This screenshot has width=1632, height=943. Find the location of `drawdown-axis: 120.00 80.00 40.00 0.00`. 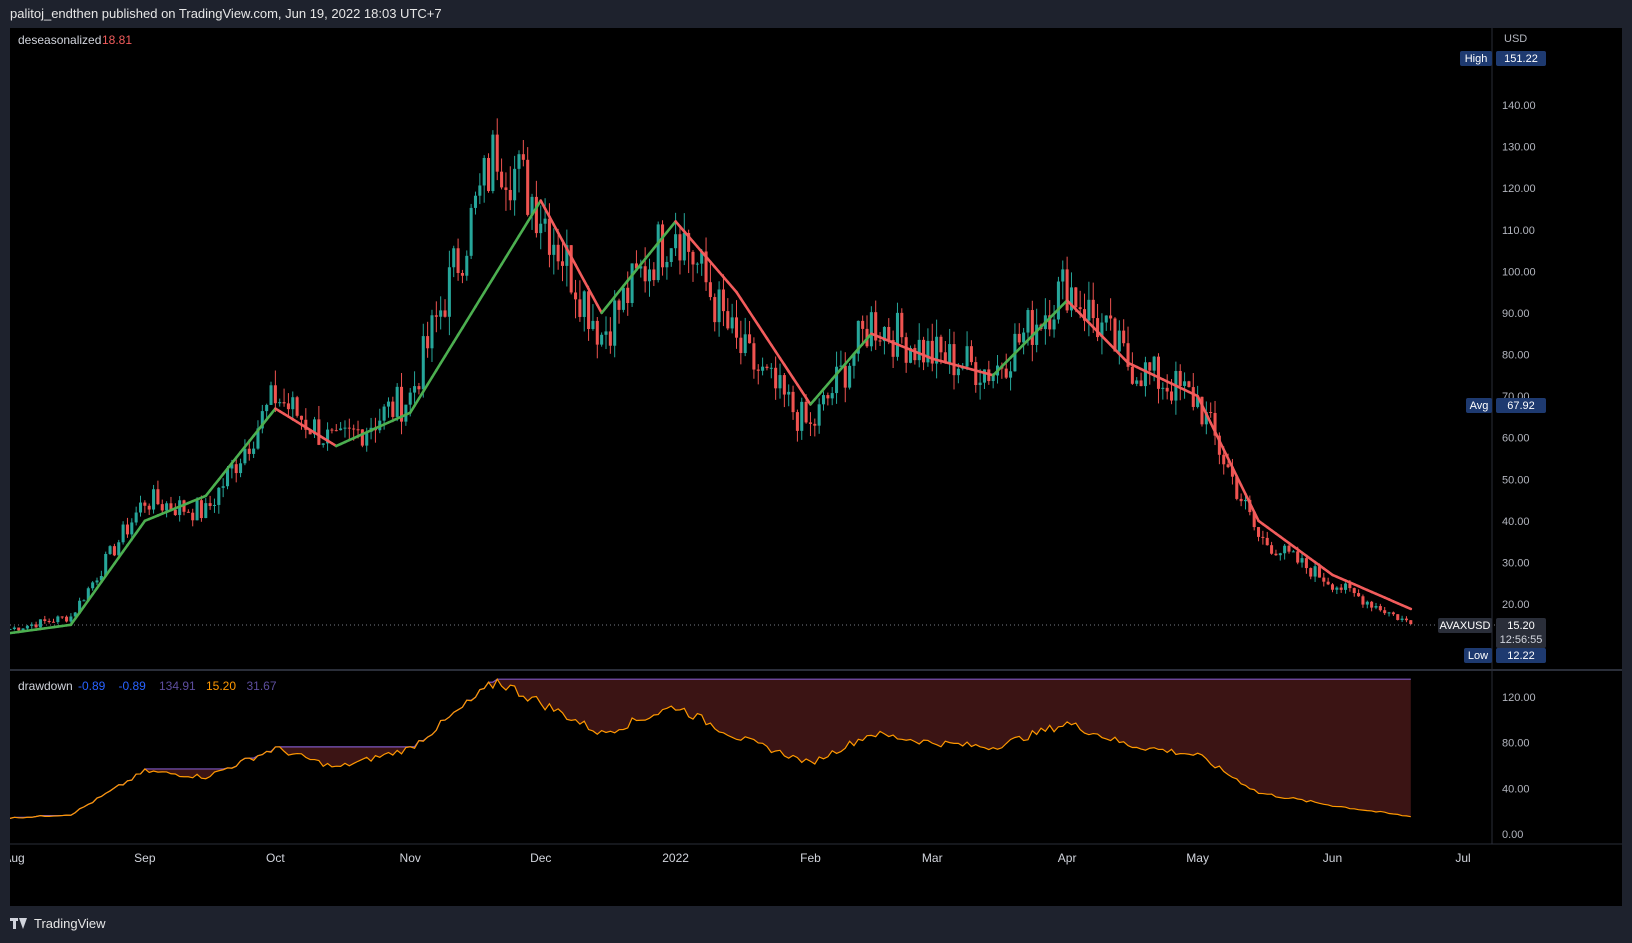

drawdown-axis: 120.00 80.00 40.00 0.00 is located at coordinates (1519, 766).